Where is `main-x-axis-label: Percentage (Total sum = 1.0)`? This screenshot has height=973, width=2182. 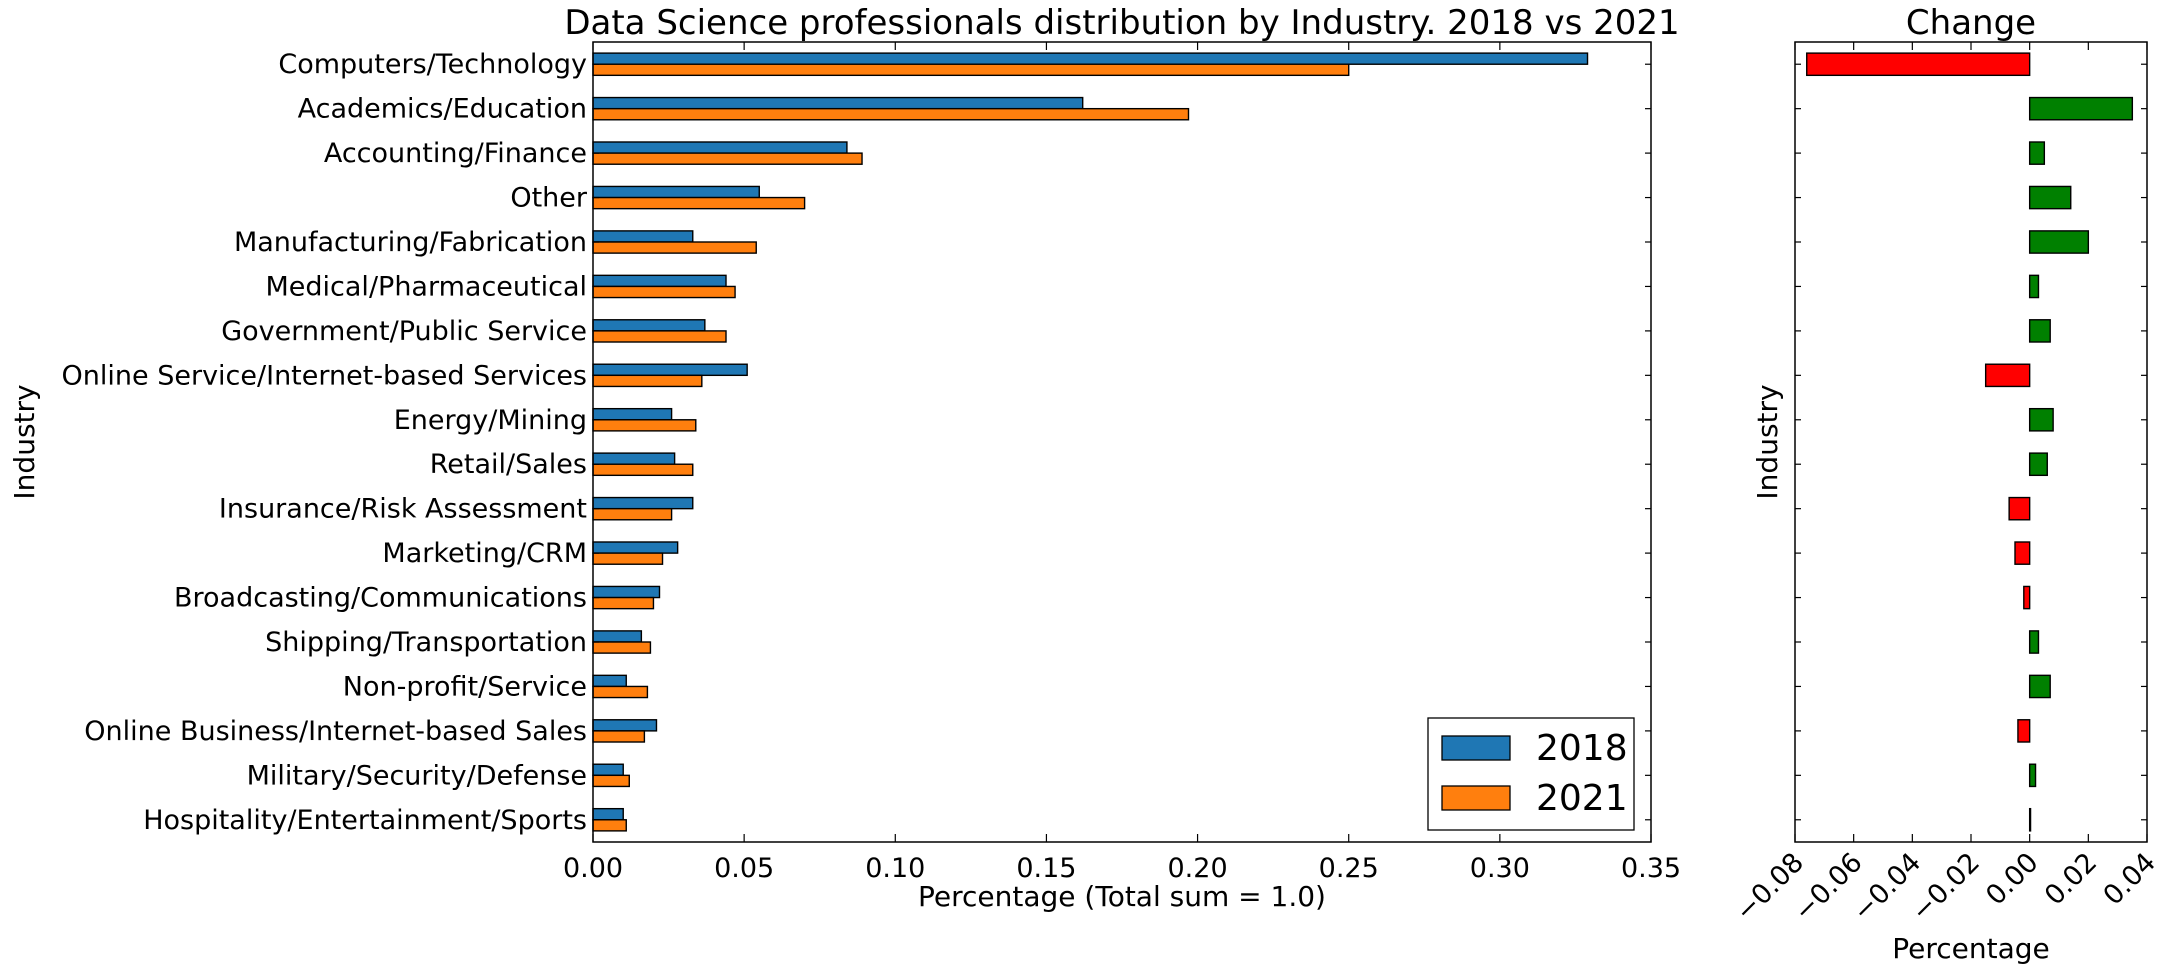
main-x-axis-label: Percentage (Total sum = 1.0) is located at coordinates (1122, 896).